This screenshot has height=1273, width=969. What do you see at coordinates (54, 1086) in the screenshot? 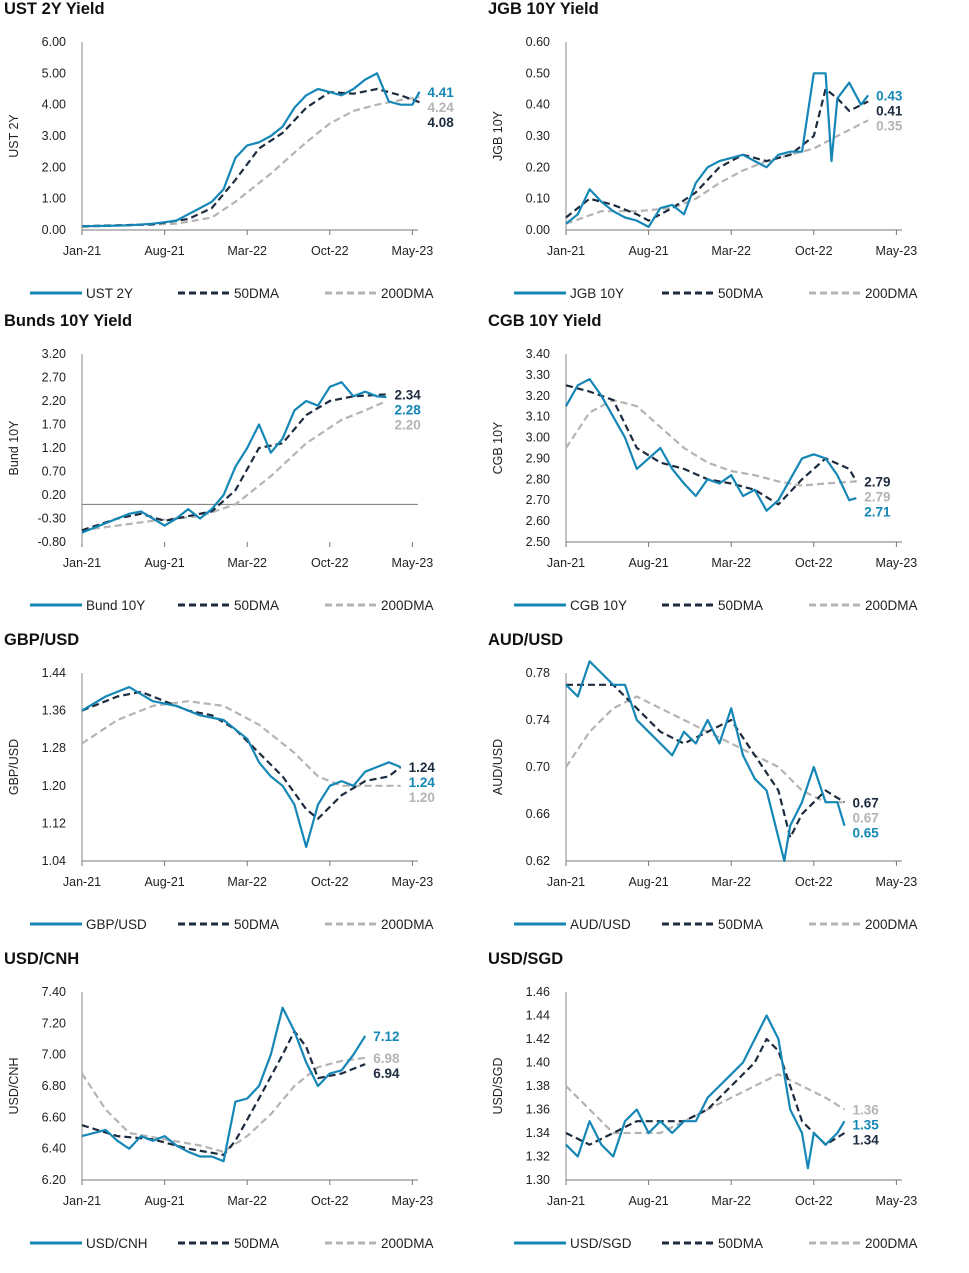
I see `y-tick-label: 6.80` at bounding box center [54, 1086].